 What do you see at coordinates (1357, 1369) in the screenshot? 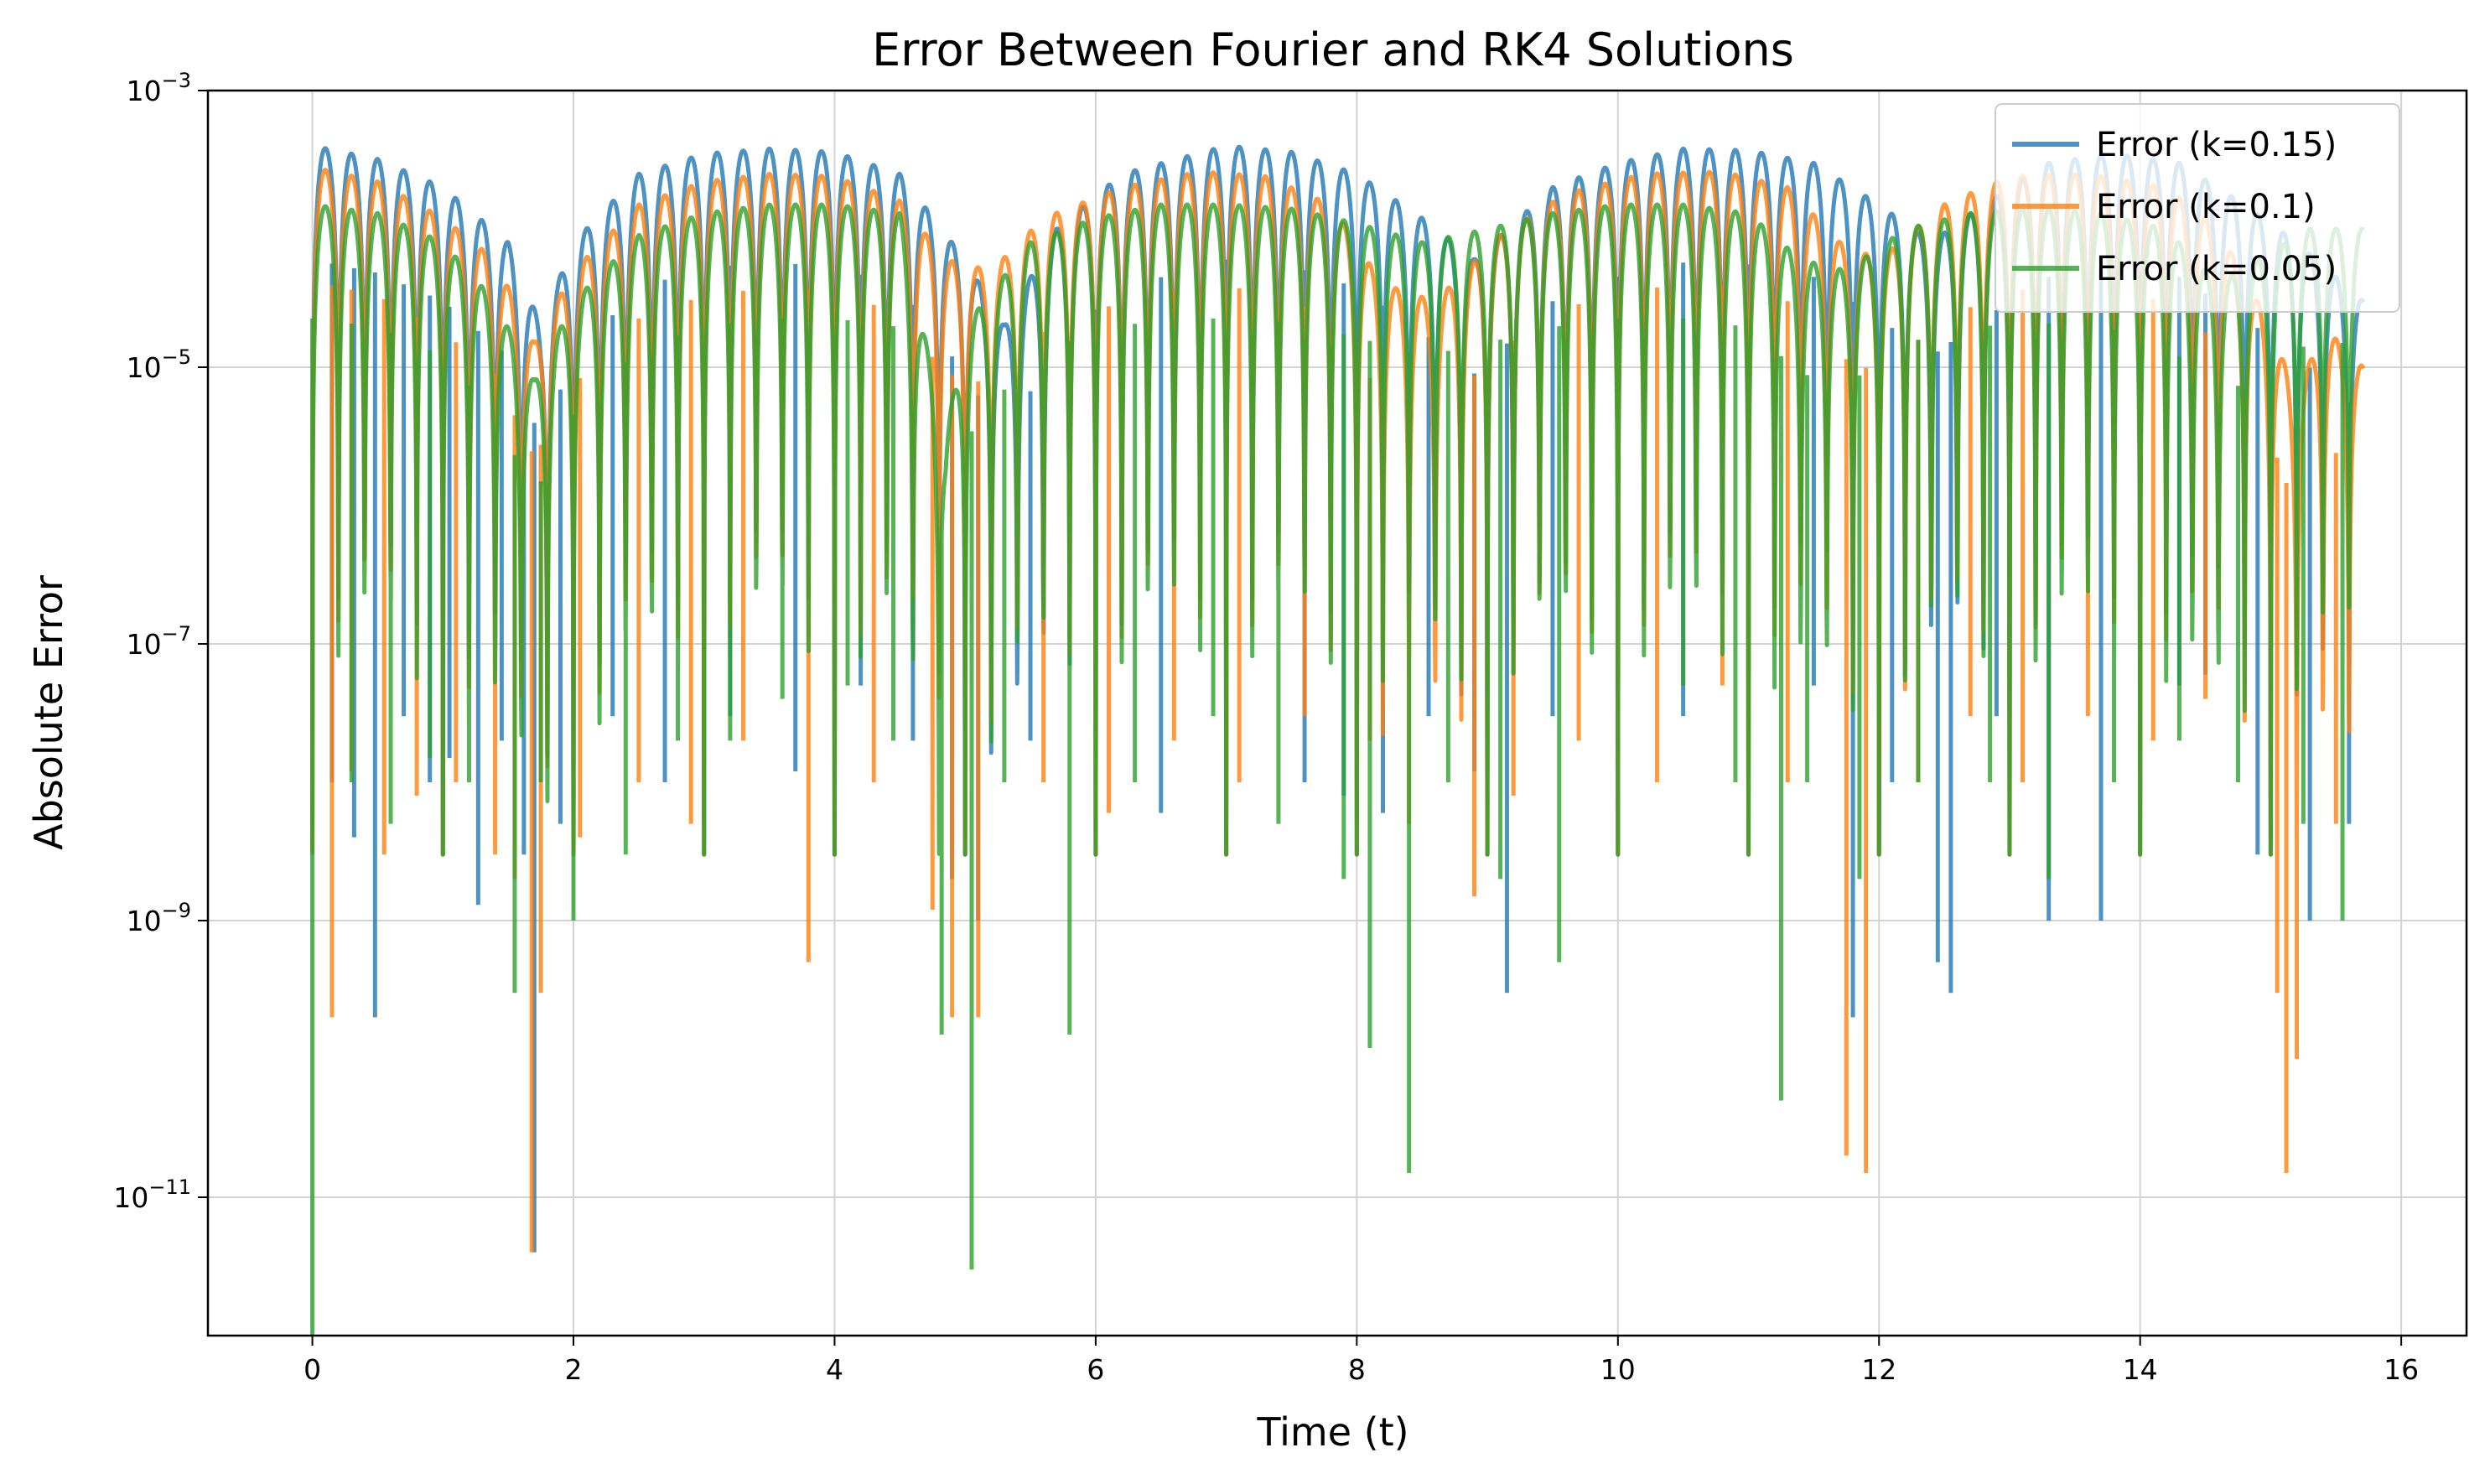
I see `x-tick-label: 8` at bounding box center [1357, 1369].